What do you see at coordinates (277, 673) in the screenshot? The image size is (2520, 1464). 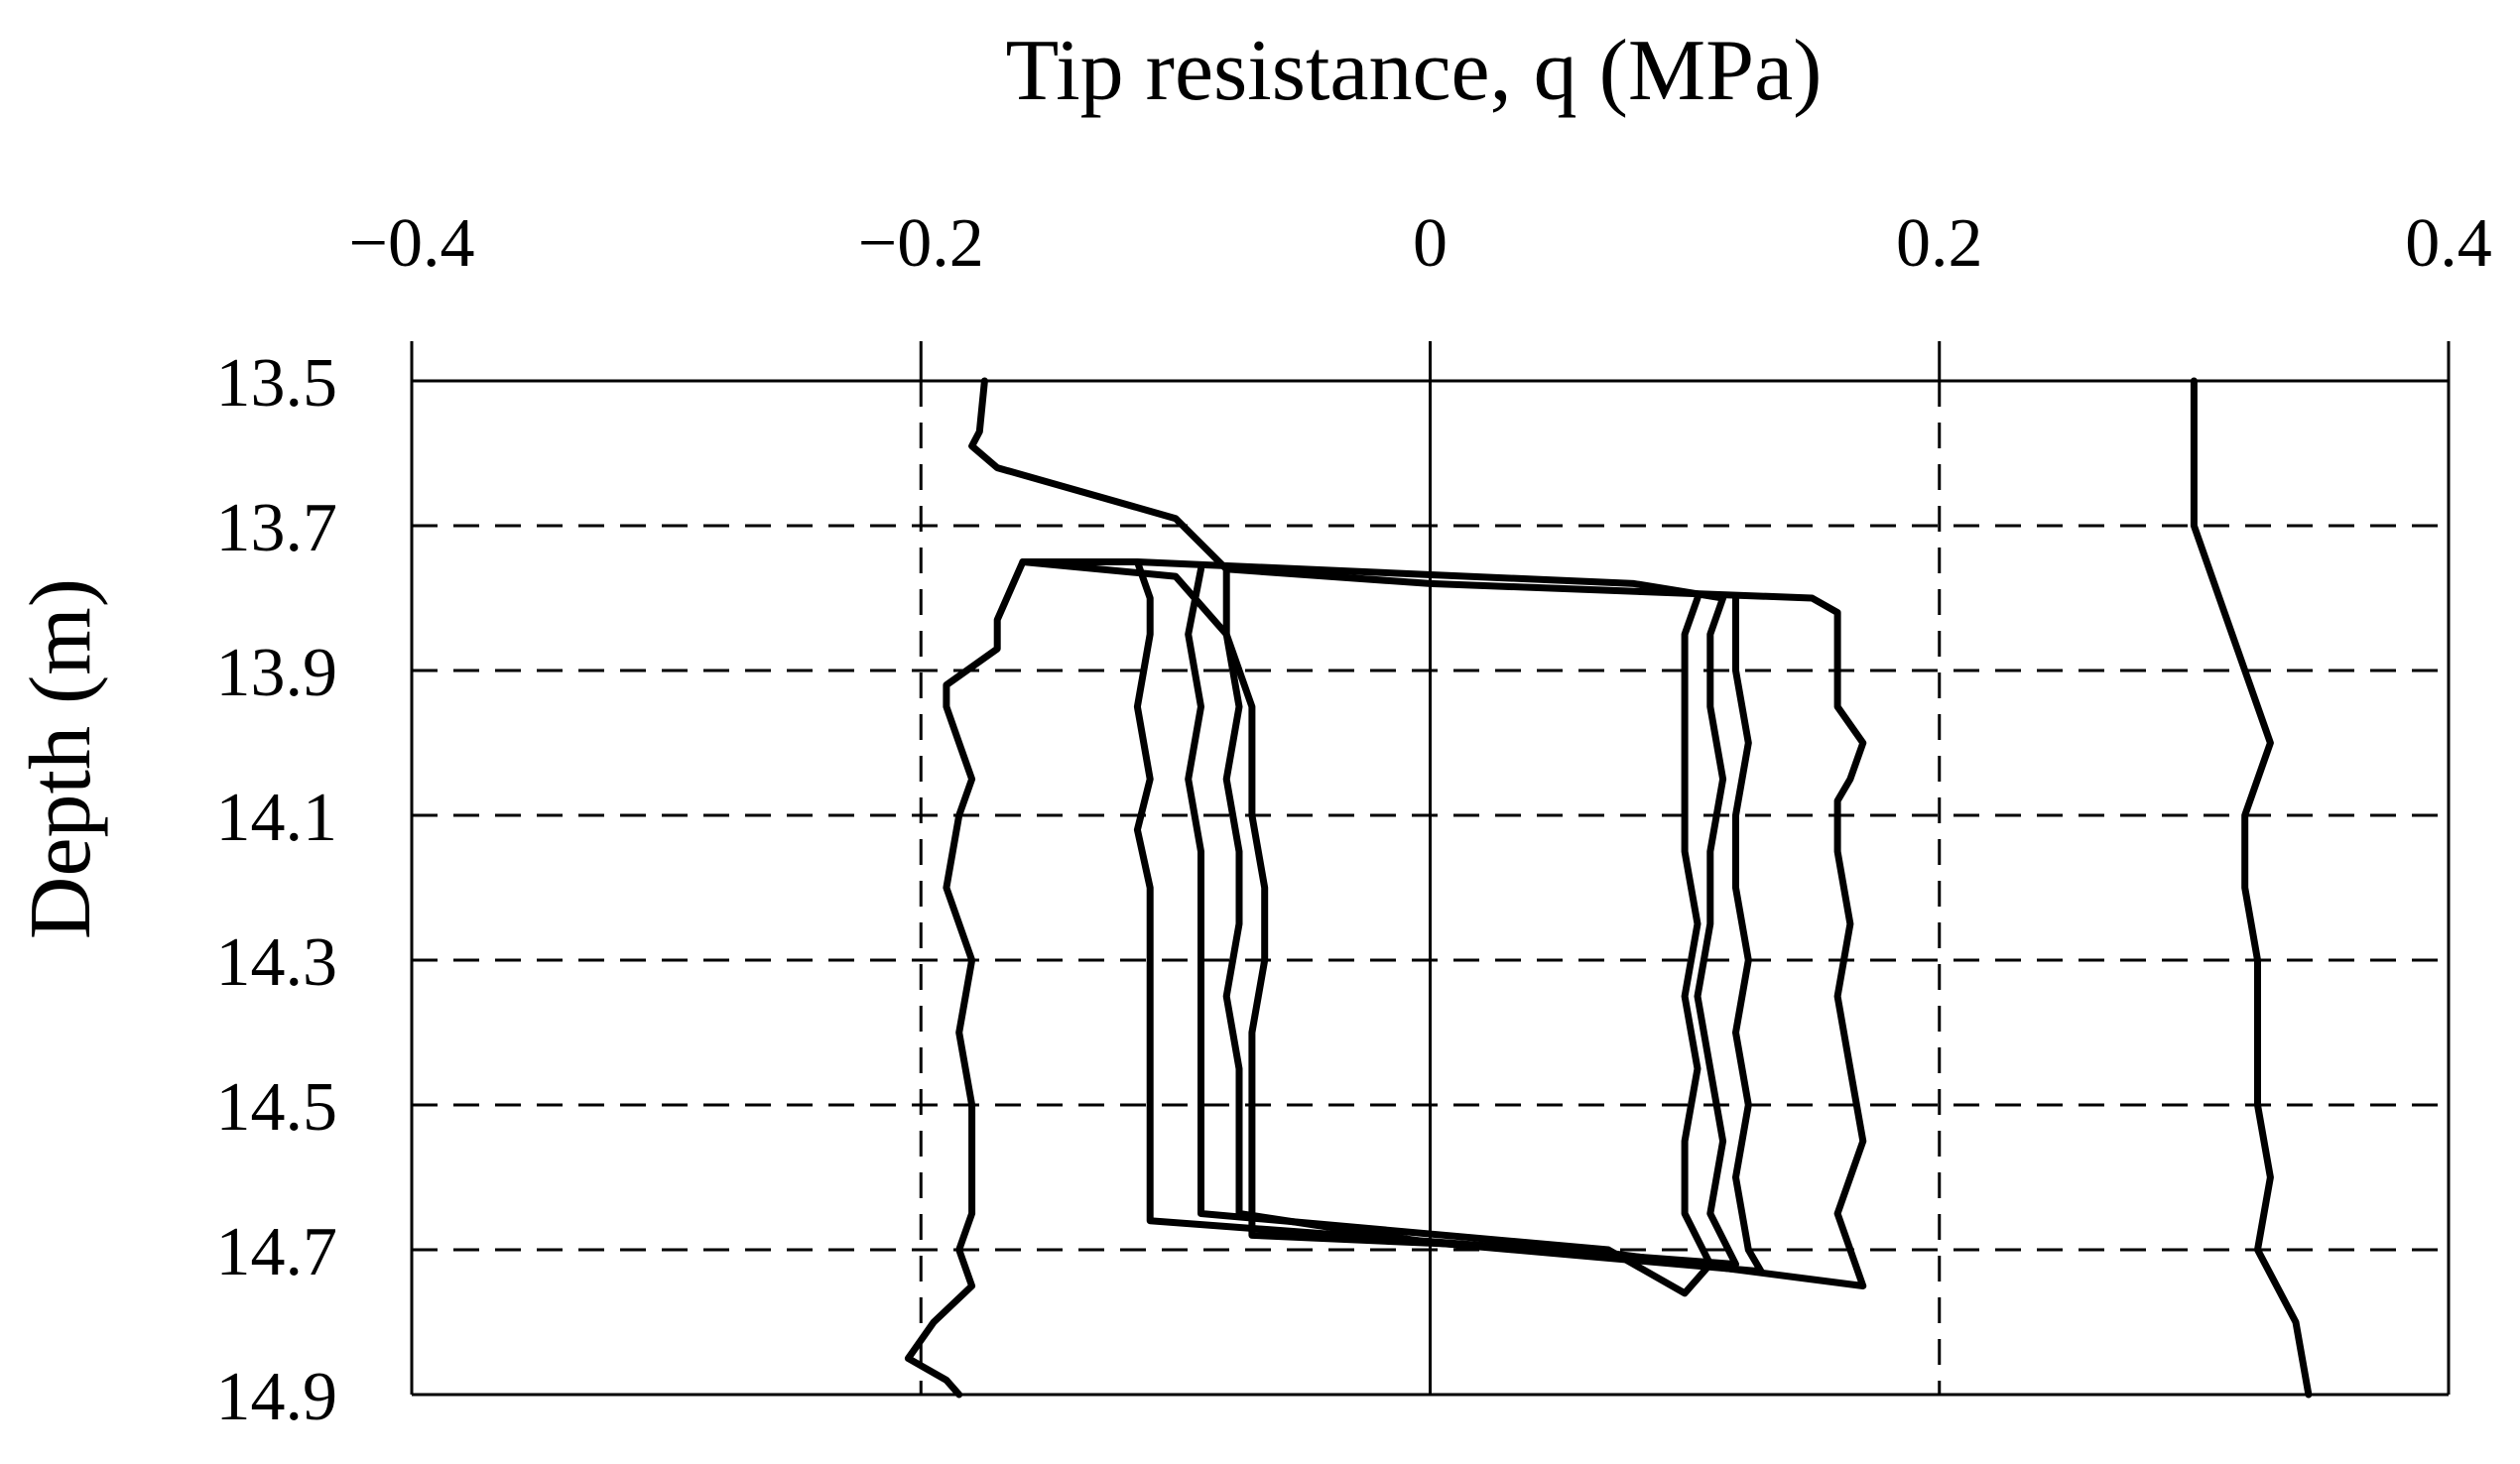 I see `y-tick-label: 13.9` at bounding box center [277, 673].